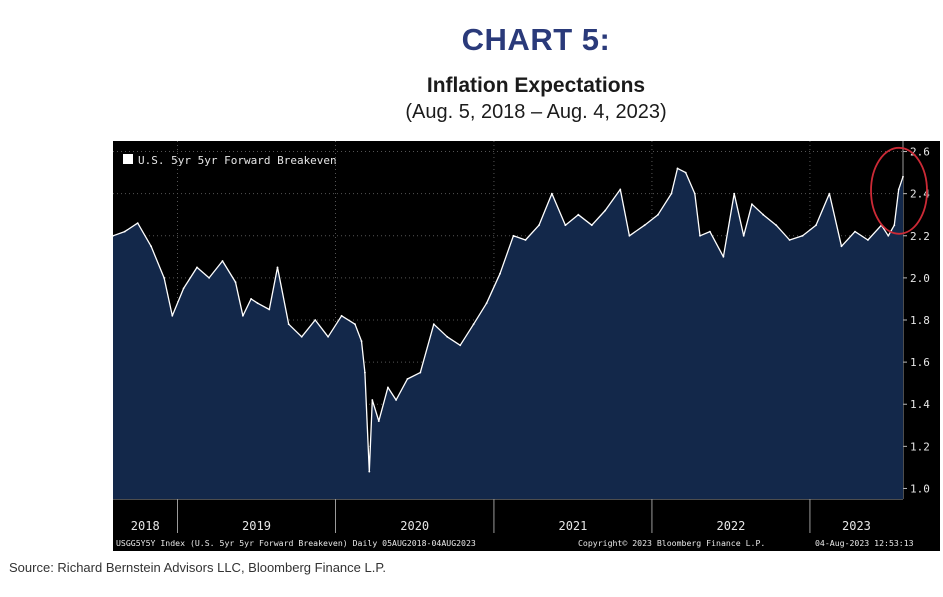 The image size is (943, 597). I want to click on y-tick-label: 2.0, so click(920, 278).